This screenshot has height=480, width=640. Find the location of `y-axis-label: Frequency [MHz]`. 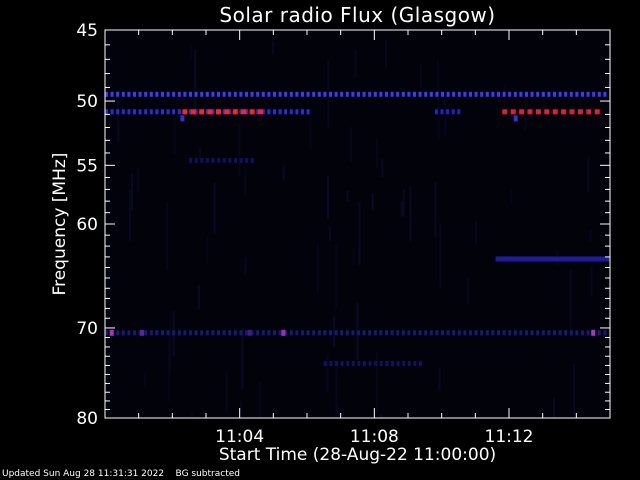

y-axis-label: Frequency [MHz] is located at coordinates (60, 224).